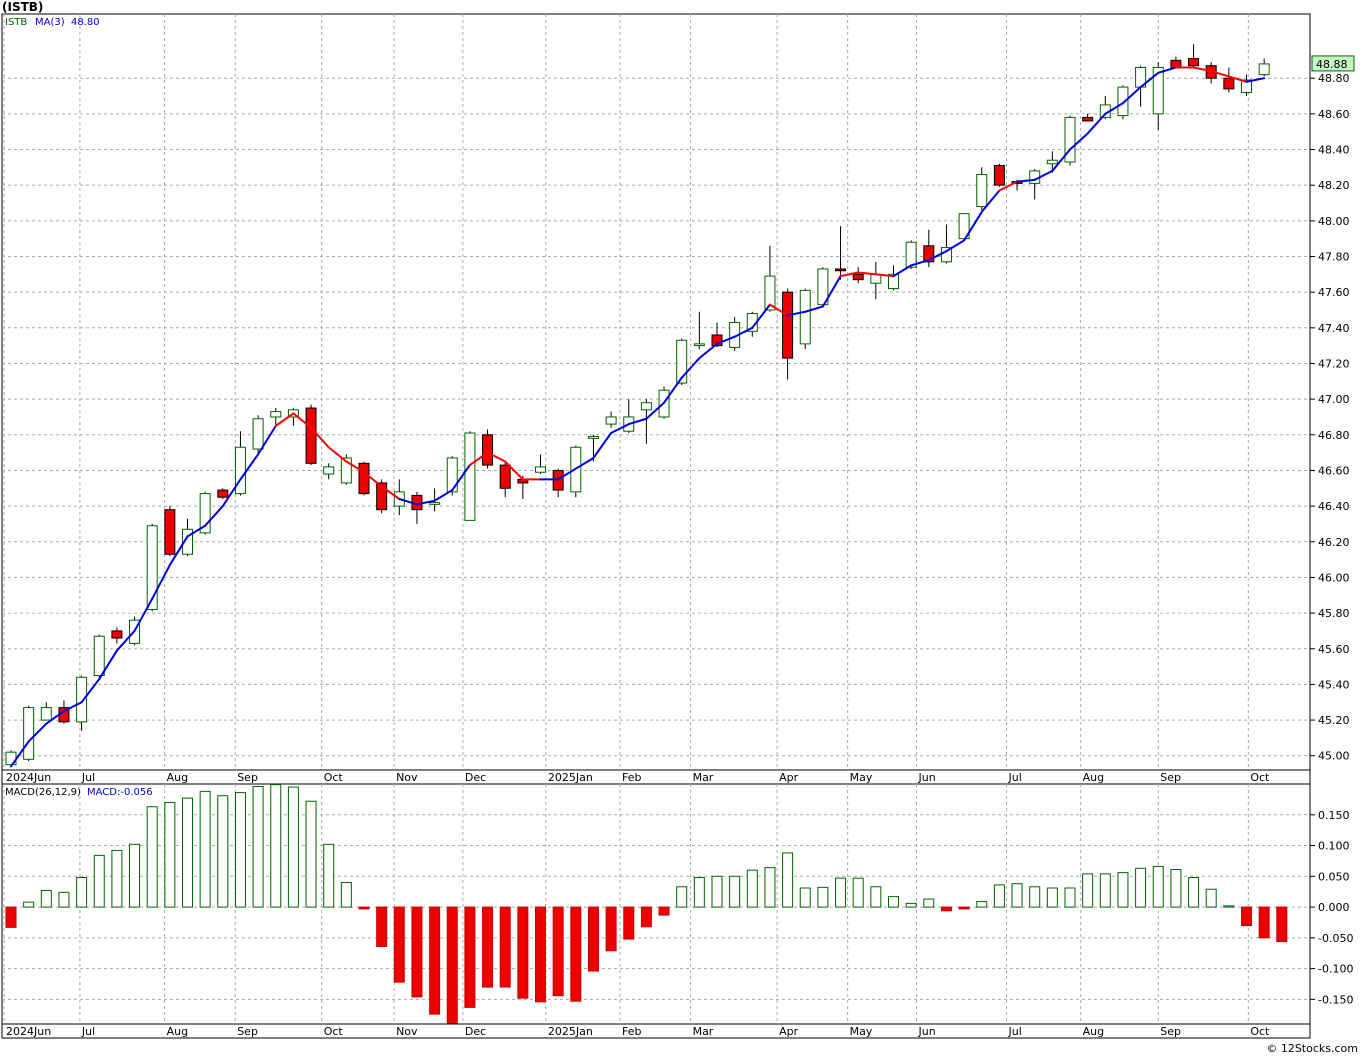 The image size is (1360, 1060). Describe the element at coordinates (703, 777) in the screenshot. I see `price-x-tick-label: Mar` at that location.